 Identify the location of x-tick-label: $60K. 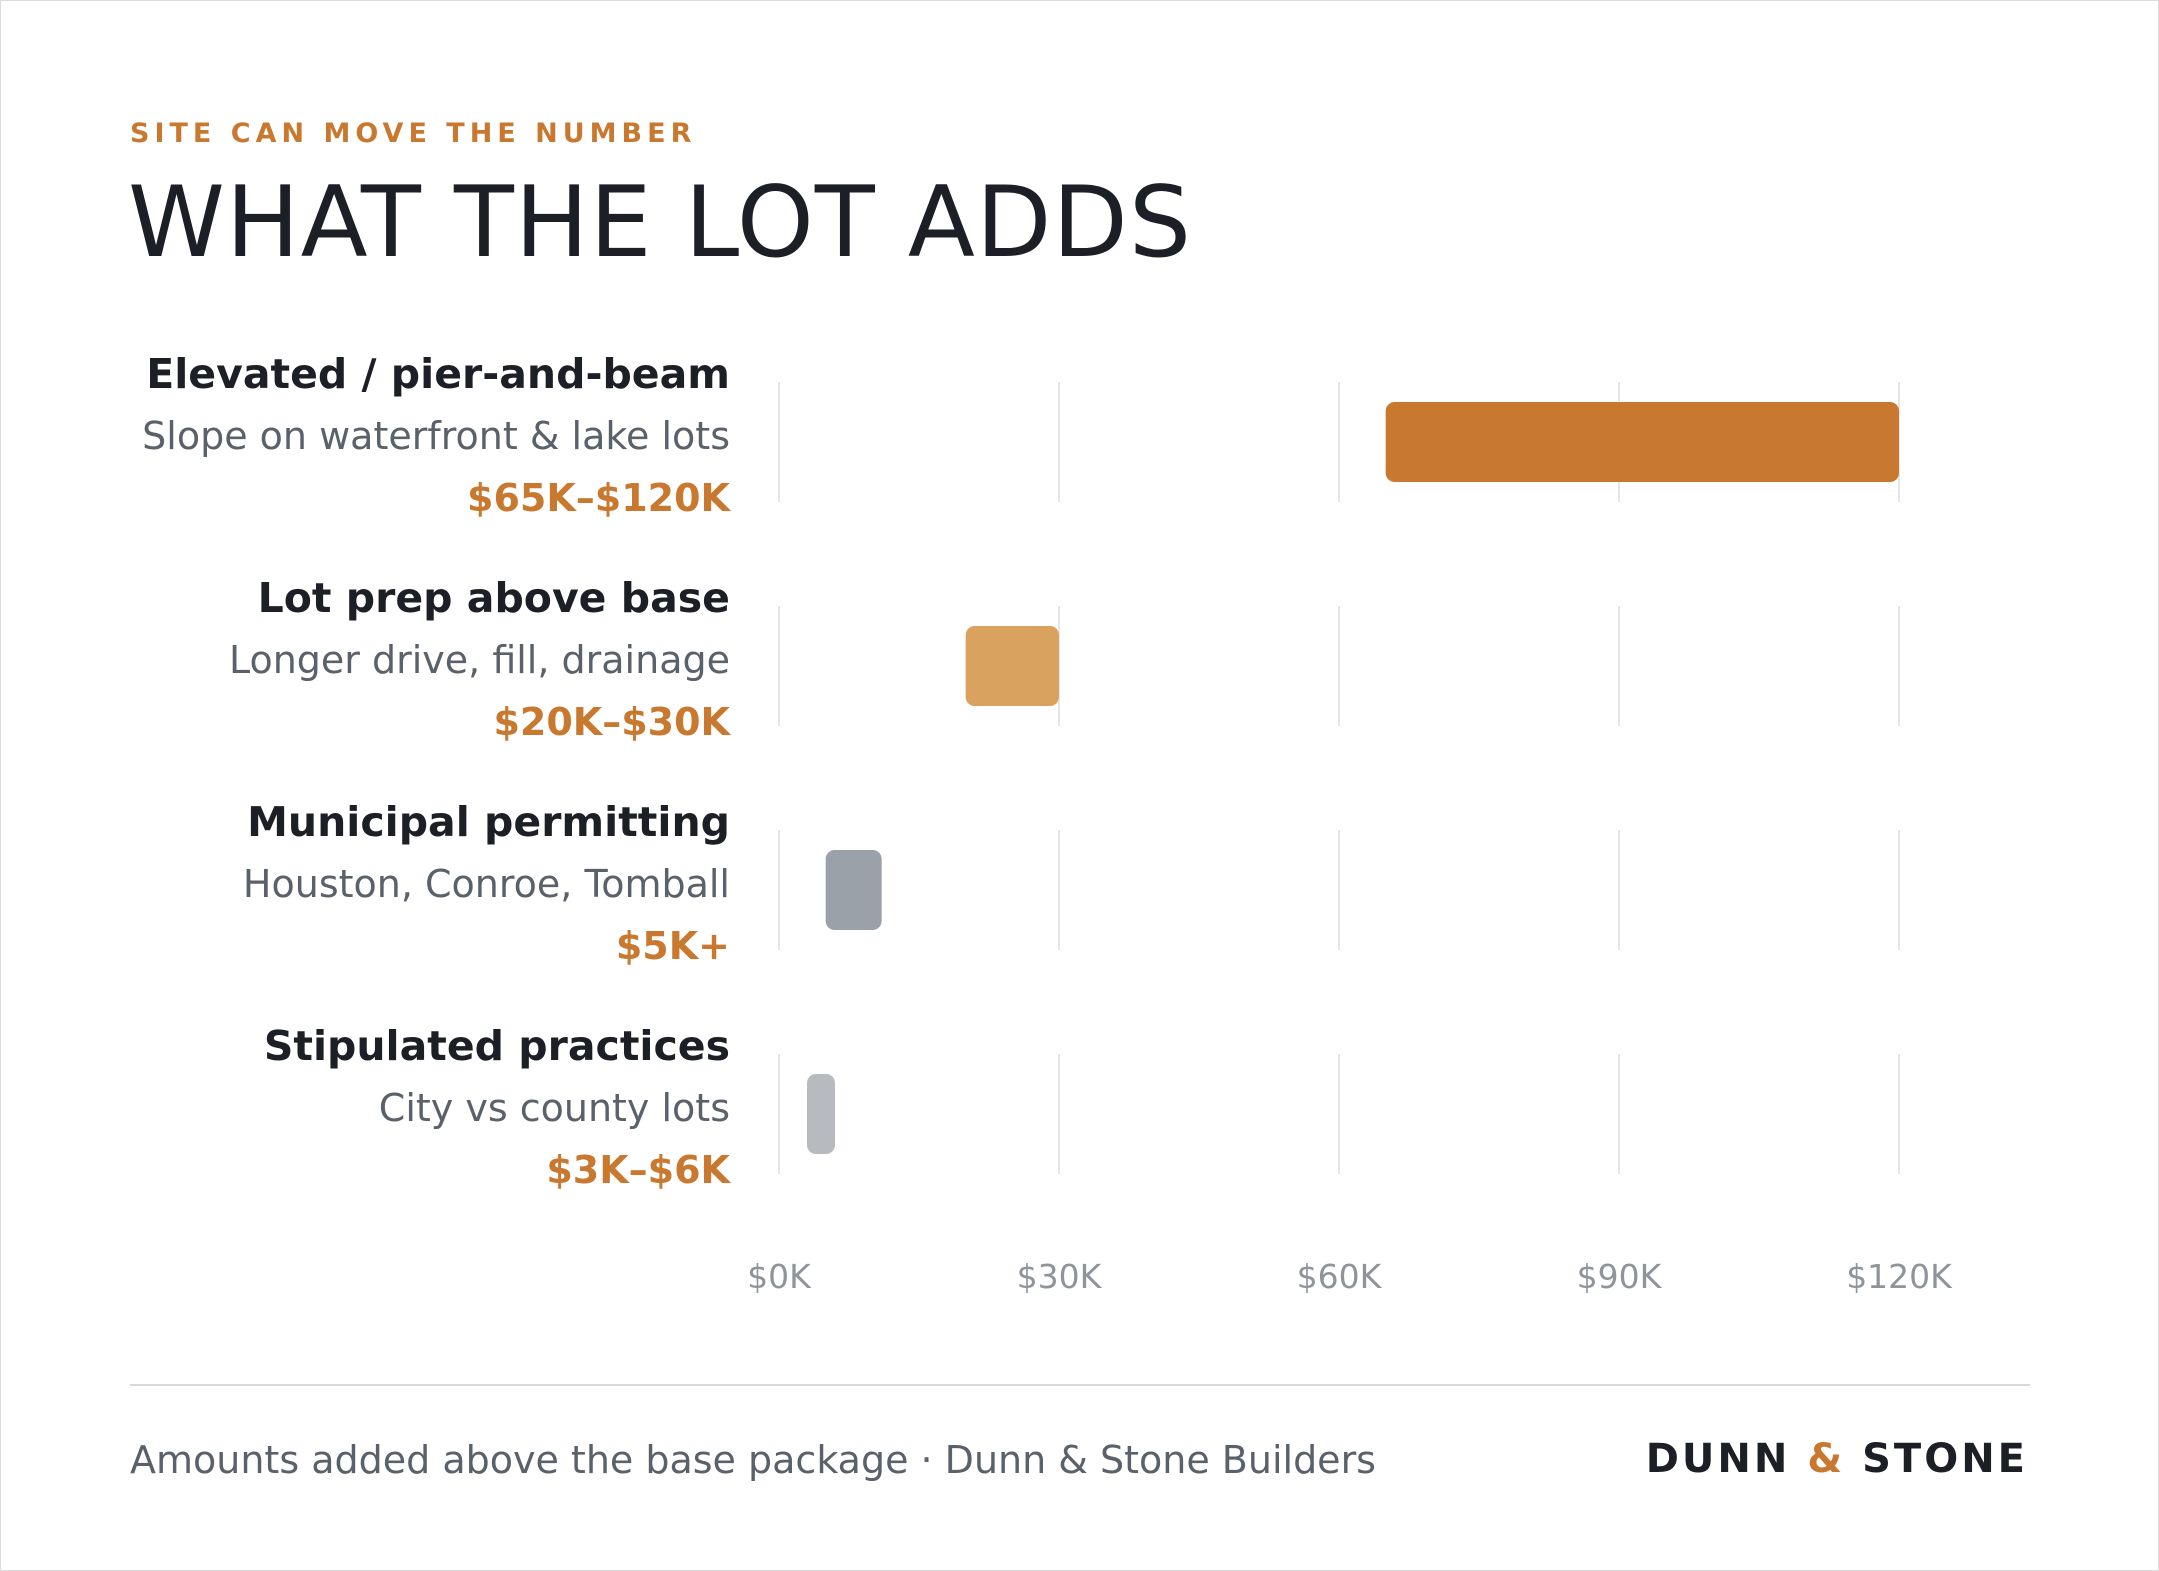
(1340, 1276).